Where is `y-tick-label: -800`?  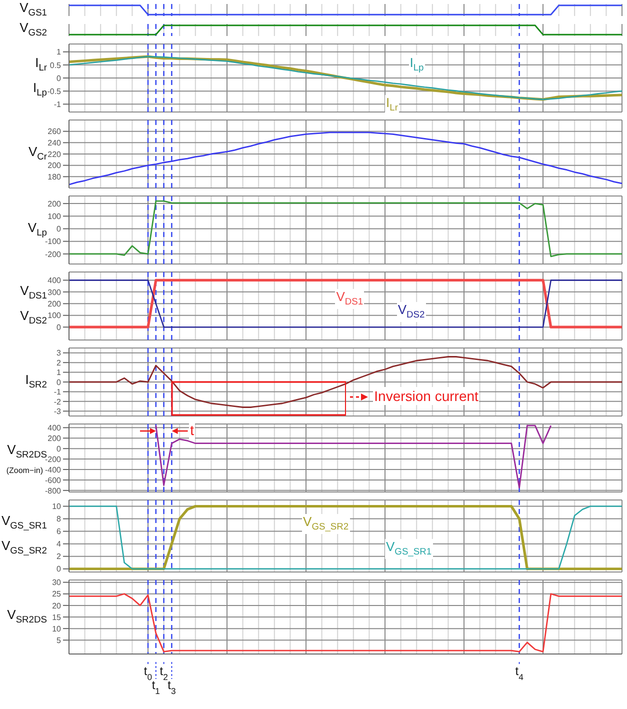
y-tick-label: -800 is located at coordinates (53, 491).